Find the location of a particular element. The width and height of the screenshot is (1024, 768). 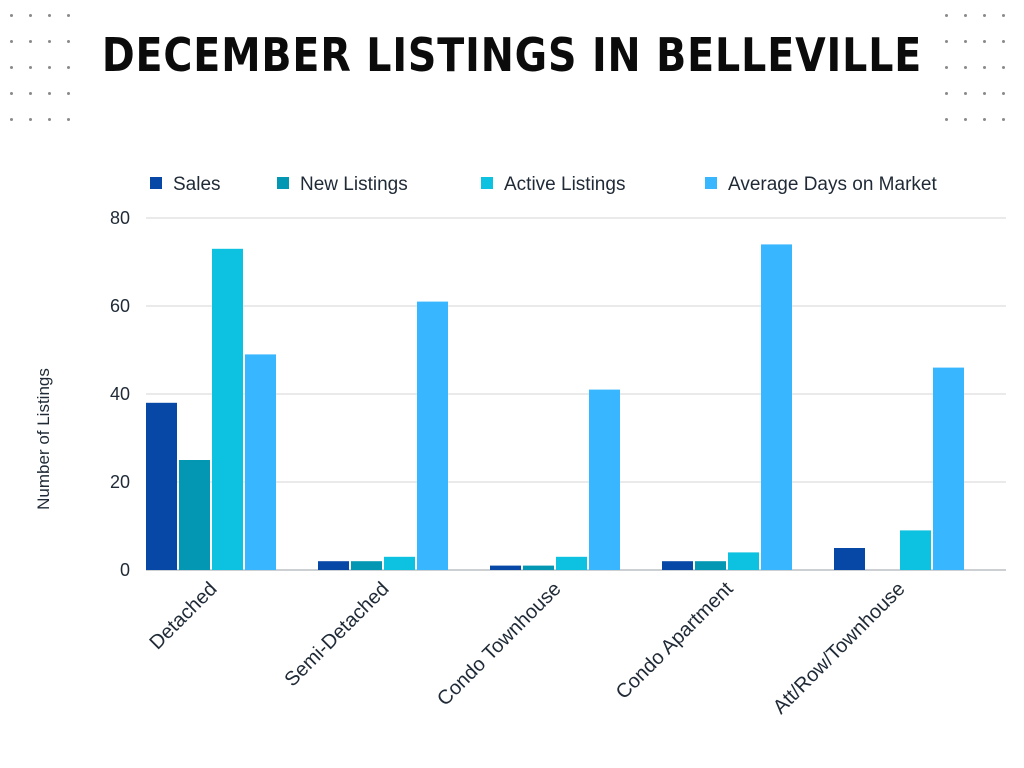

chart-title: DECEMBER LISTINGS IN BELLEVILLE is located at coordinates (512, 55).